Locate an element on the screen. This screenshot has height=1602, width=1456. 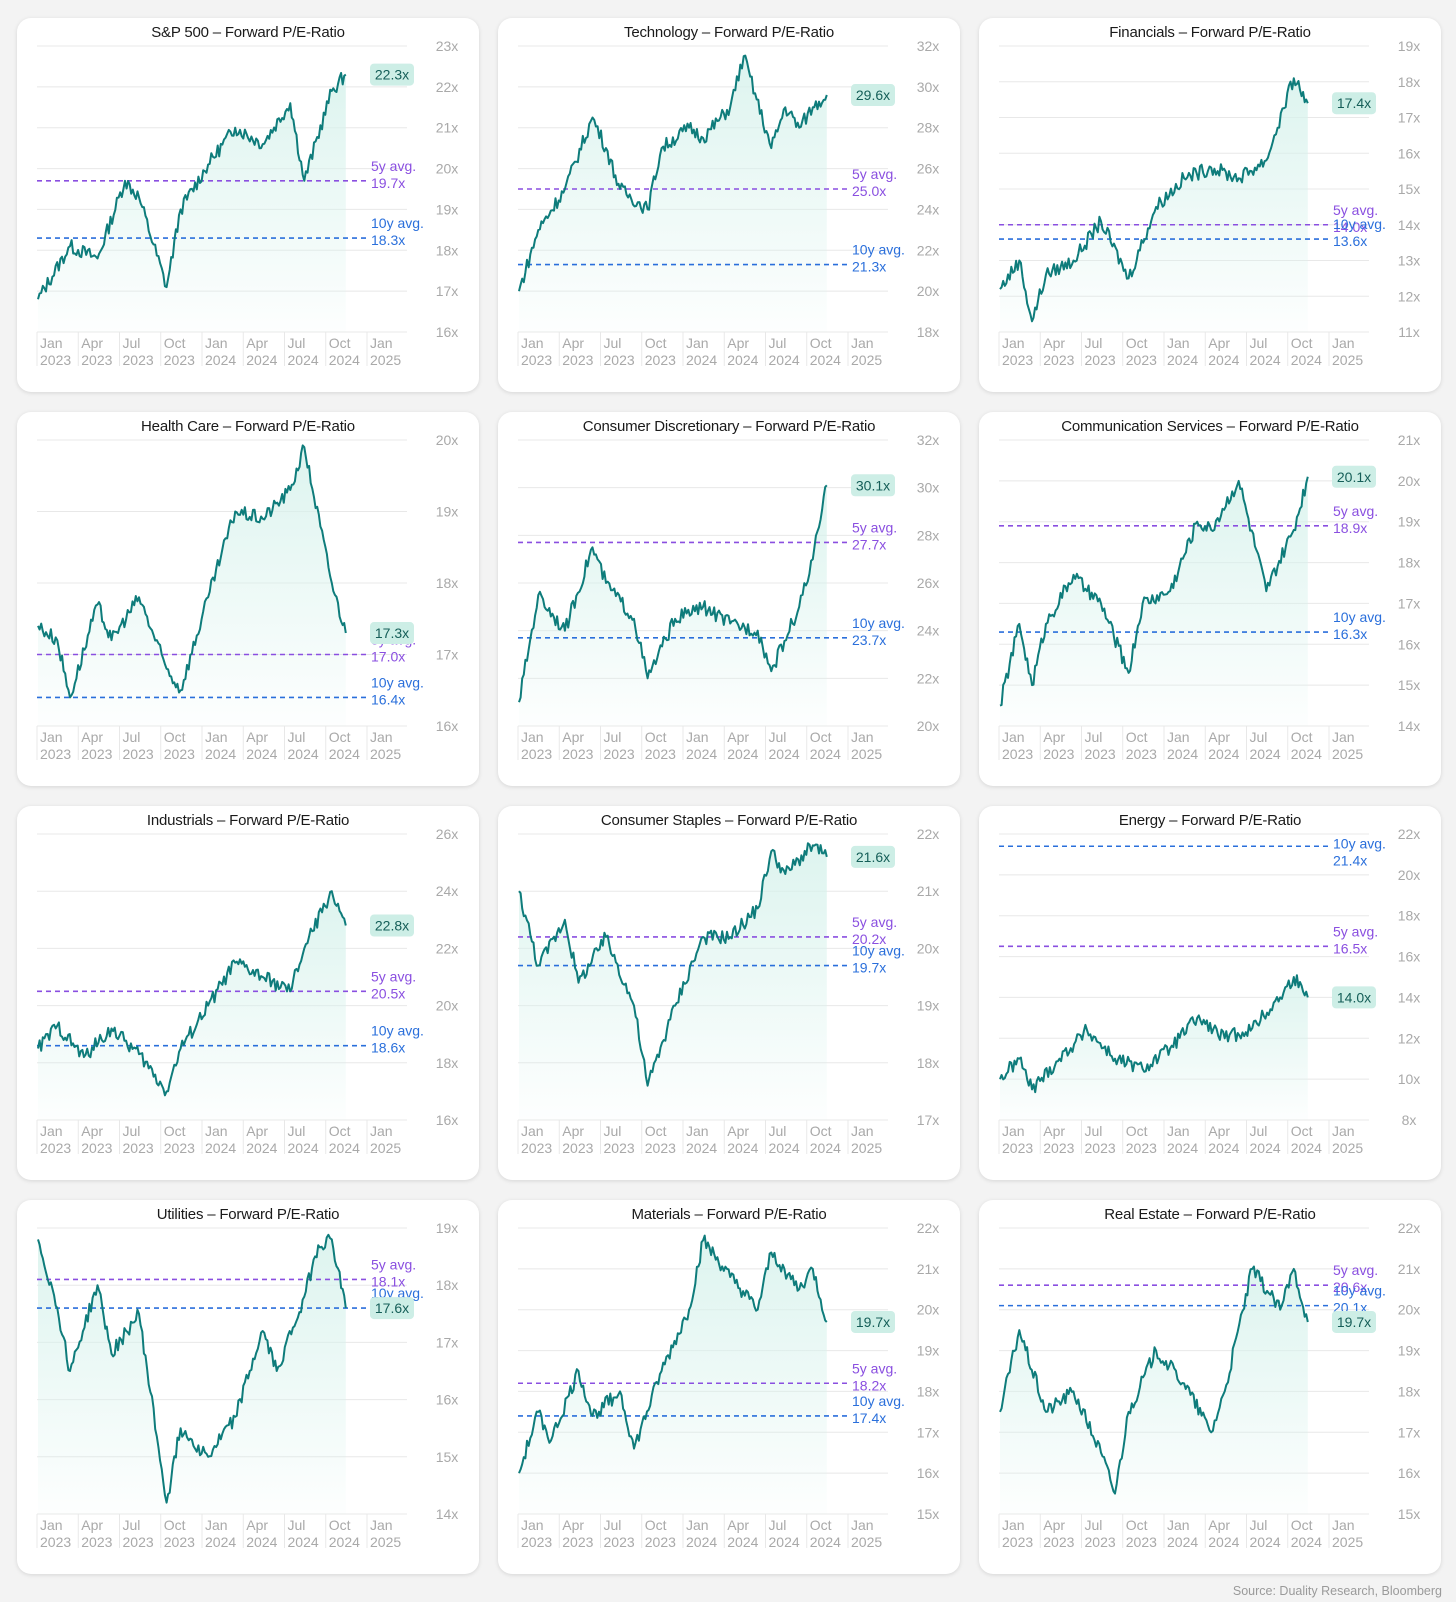
avg10-value: 21.3x is located at coordinates (869, 267).